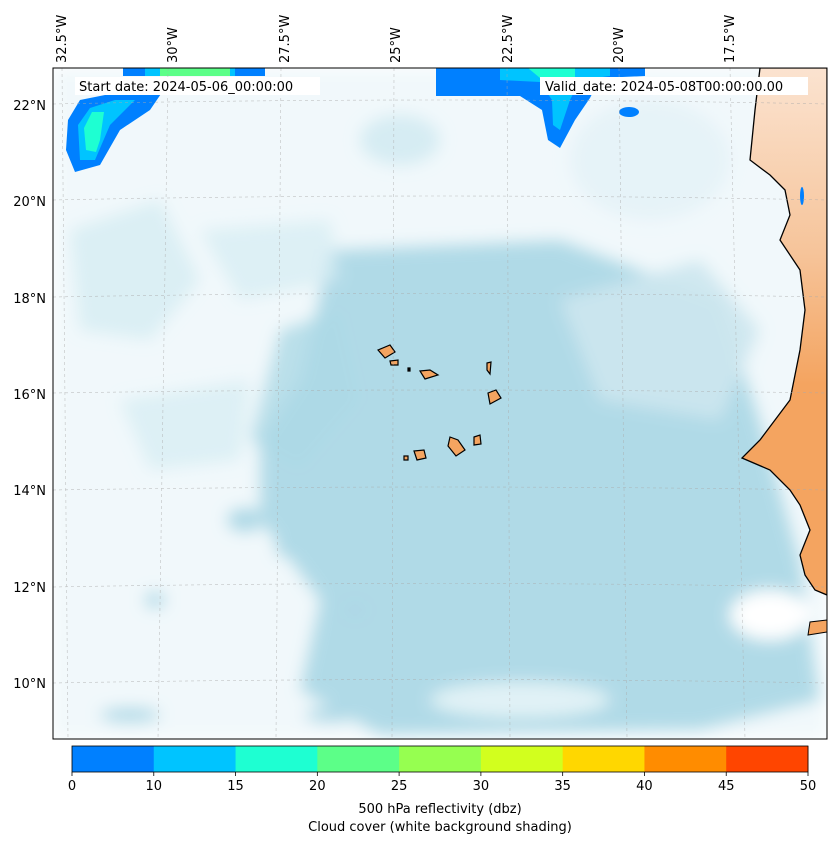  Describe the element at coordinates (730, 39) in the screenshot. I see `lon-label: 17.5°W` at that location.